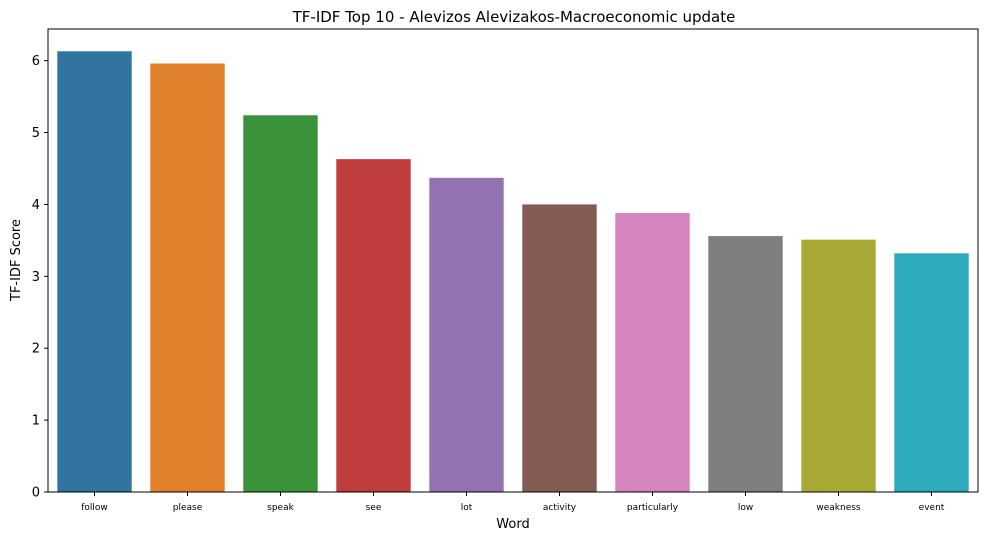 The image size is (991, 541). What do you see at coordinates (16, 260) in the screenshot?
I see `y-axis-label: TF-IDF Score` at bounding box center [16, 260].